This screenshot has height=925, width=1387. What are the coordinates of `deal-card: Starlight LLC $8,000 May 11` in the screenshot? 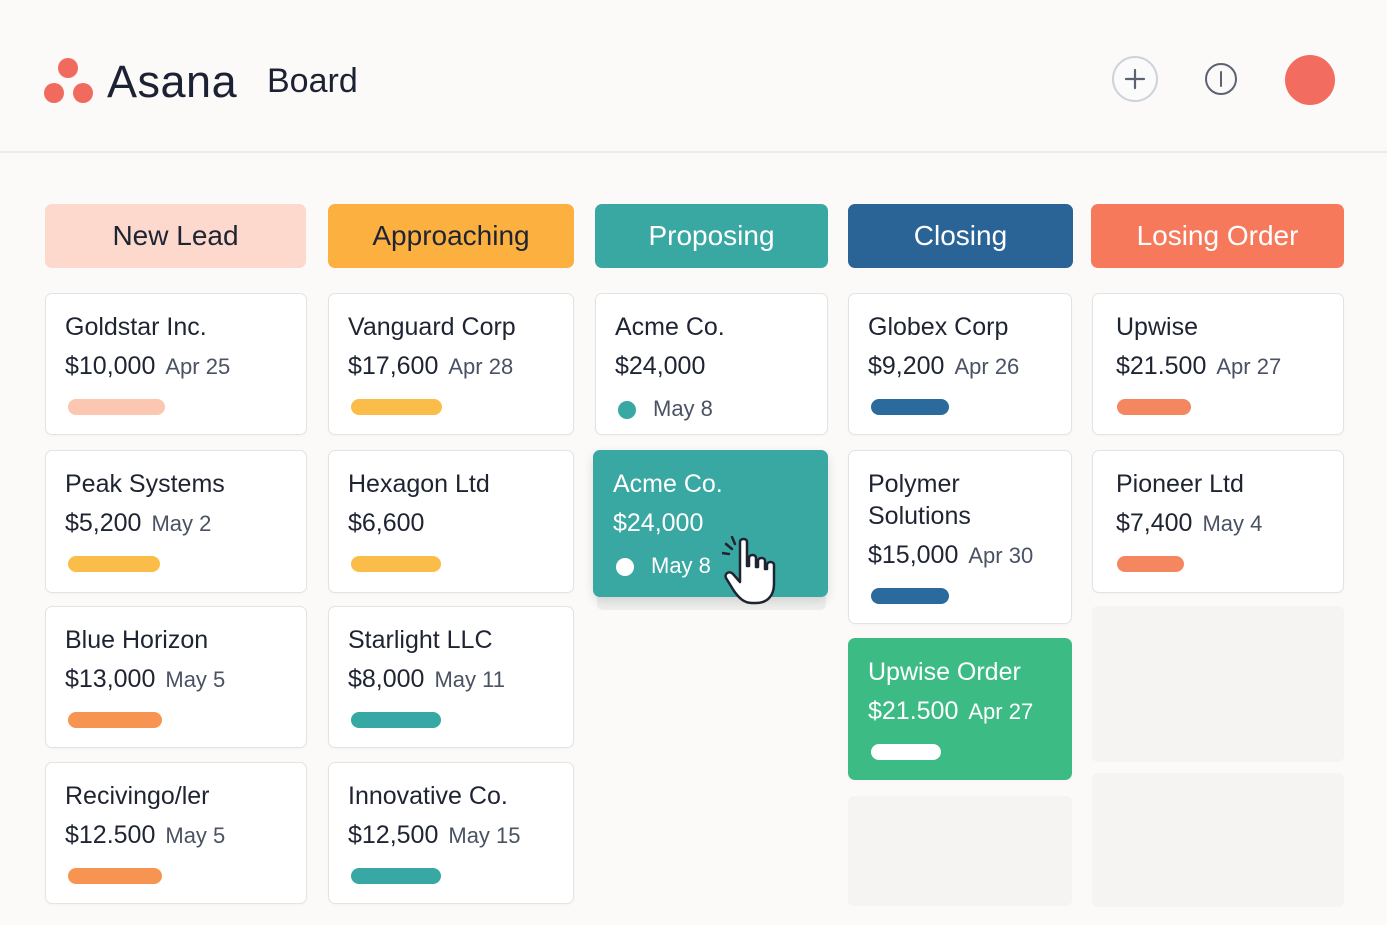 It's located at (451, 677).